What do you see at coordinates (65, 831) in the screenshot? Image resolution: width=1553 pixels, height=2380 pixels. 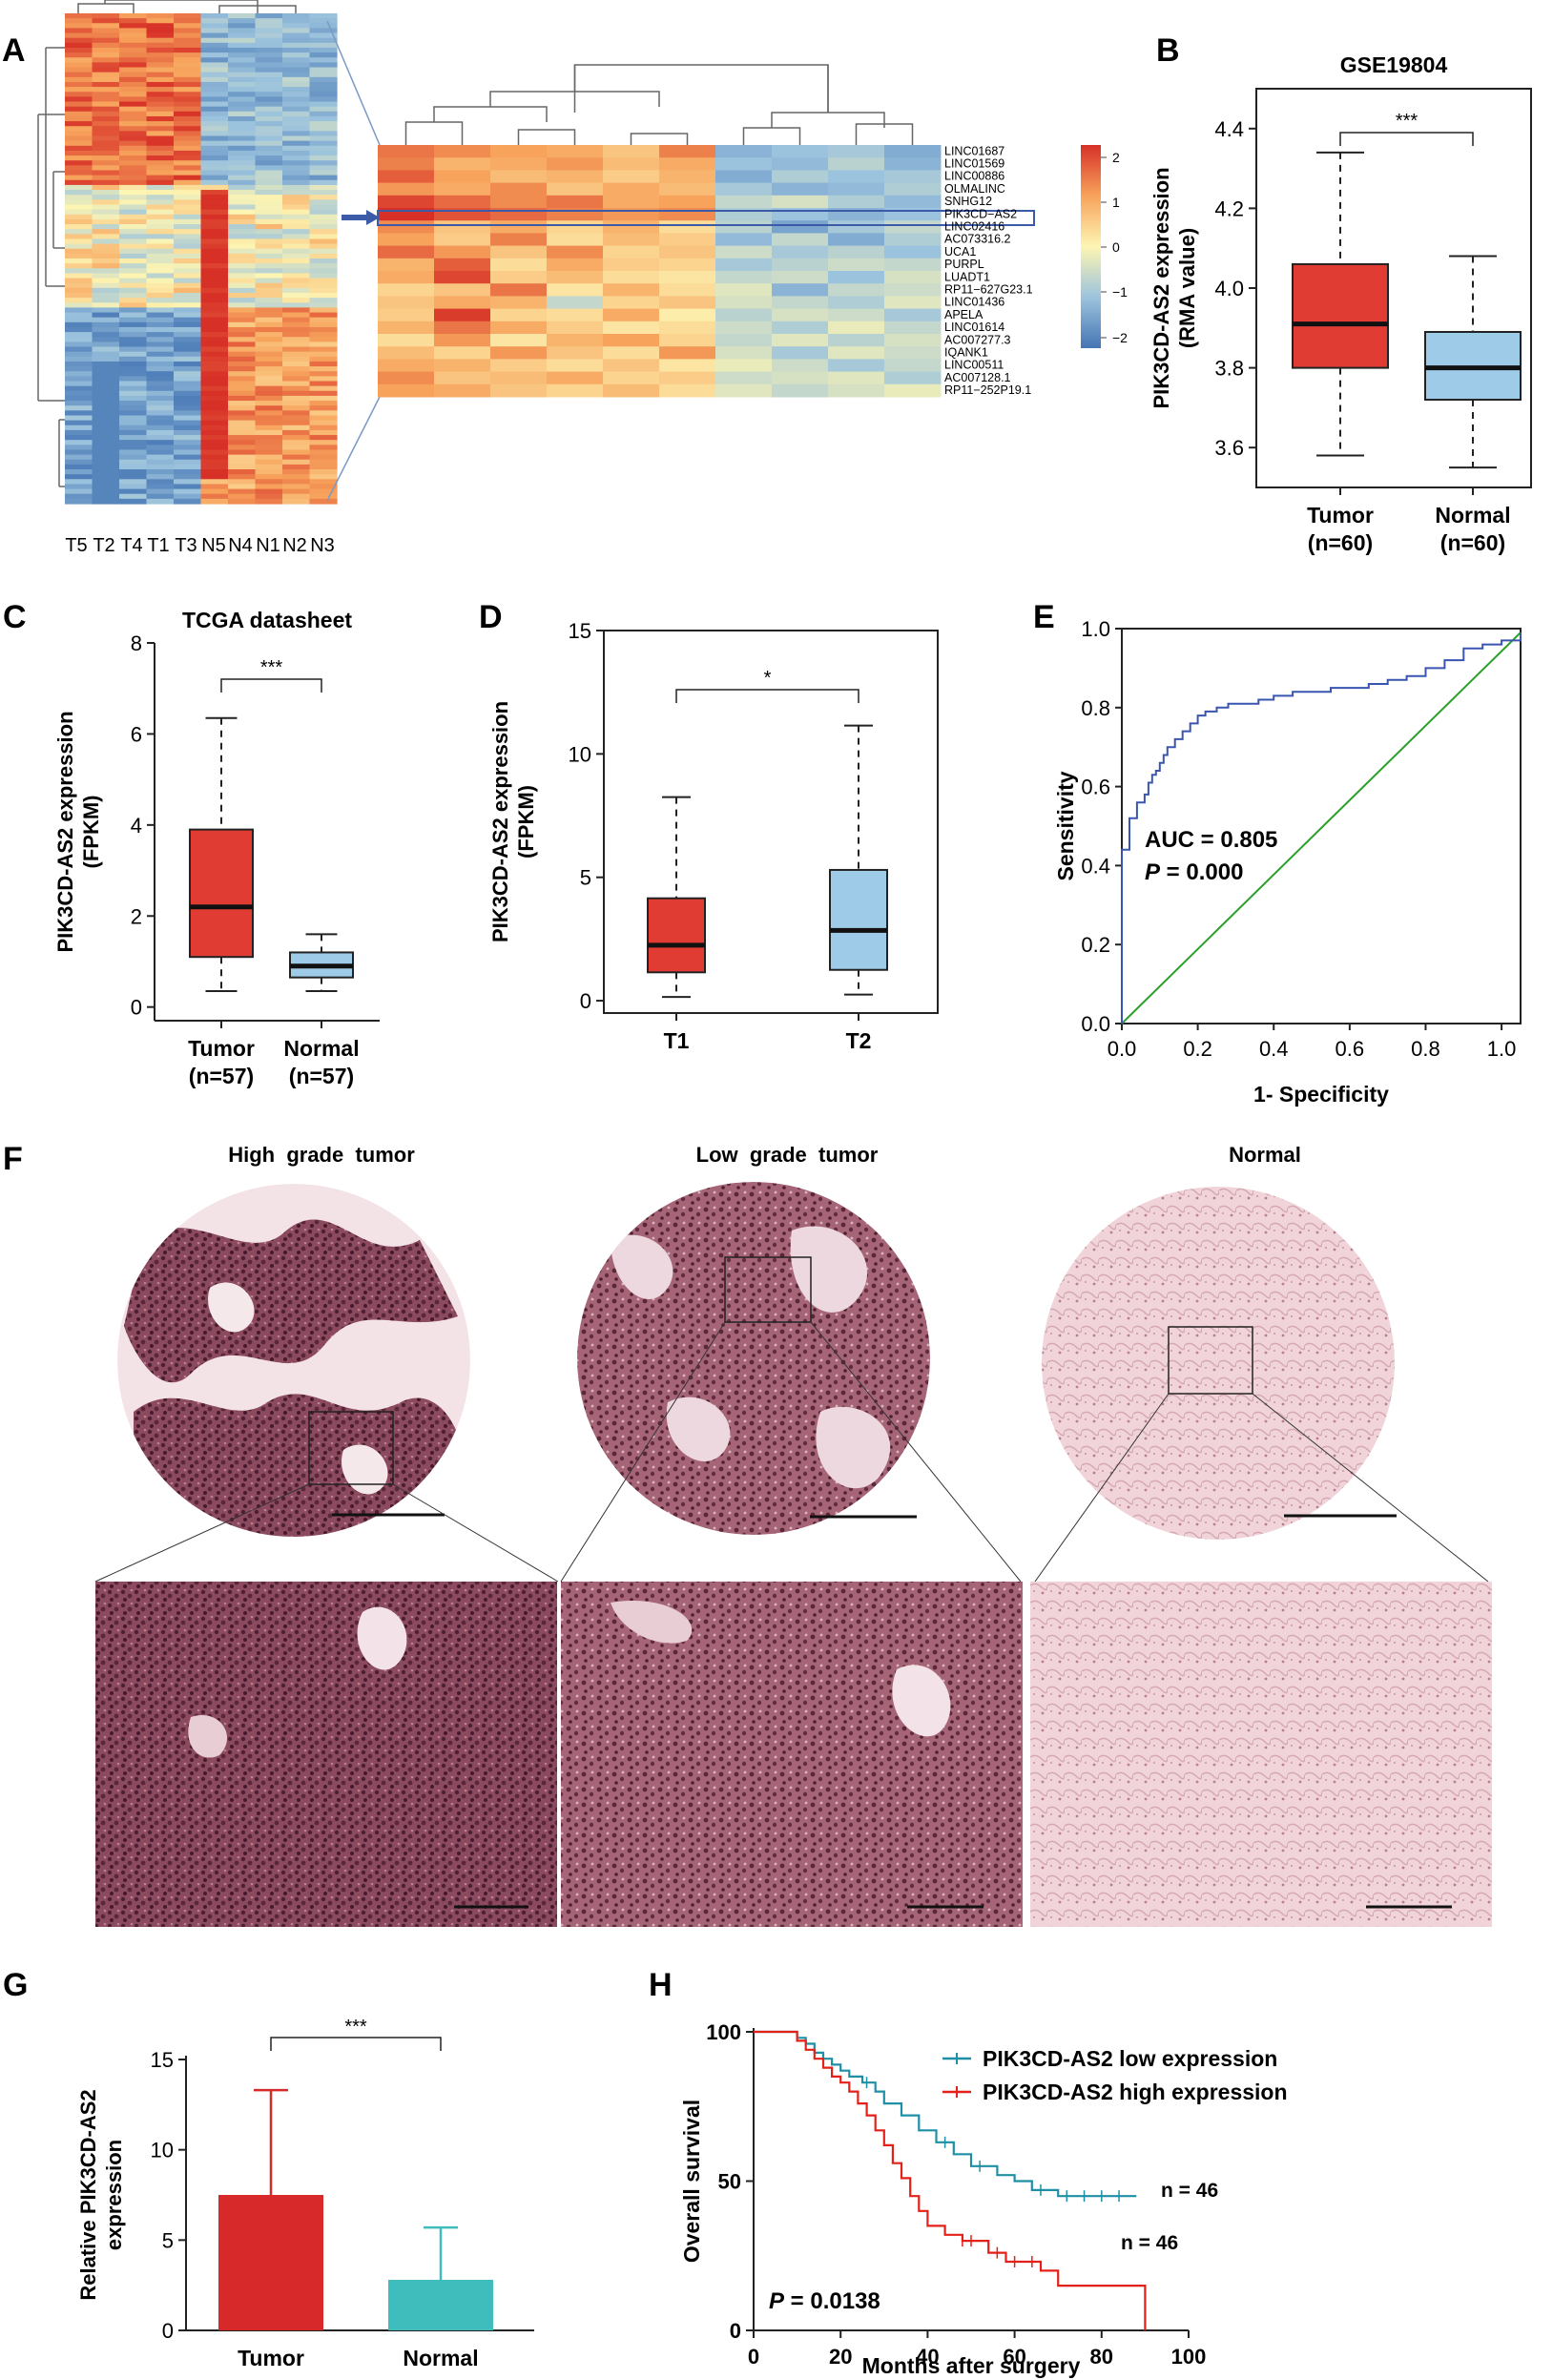 I see `y-axis-label: PIK3CD-AS2 expression` at bounding box center [65, 831].